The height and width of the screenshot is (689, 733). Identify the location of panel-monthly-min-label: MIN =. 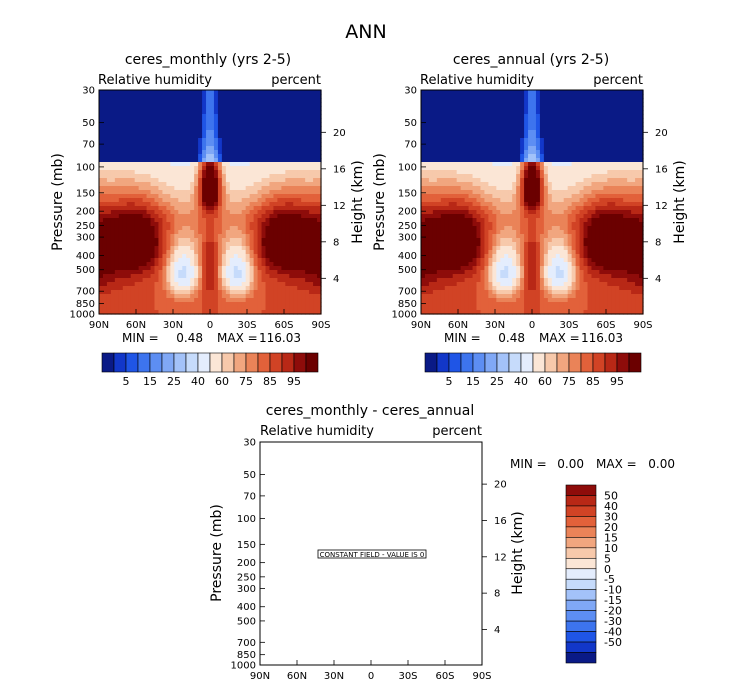
(140, 338).